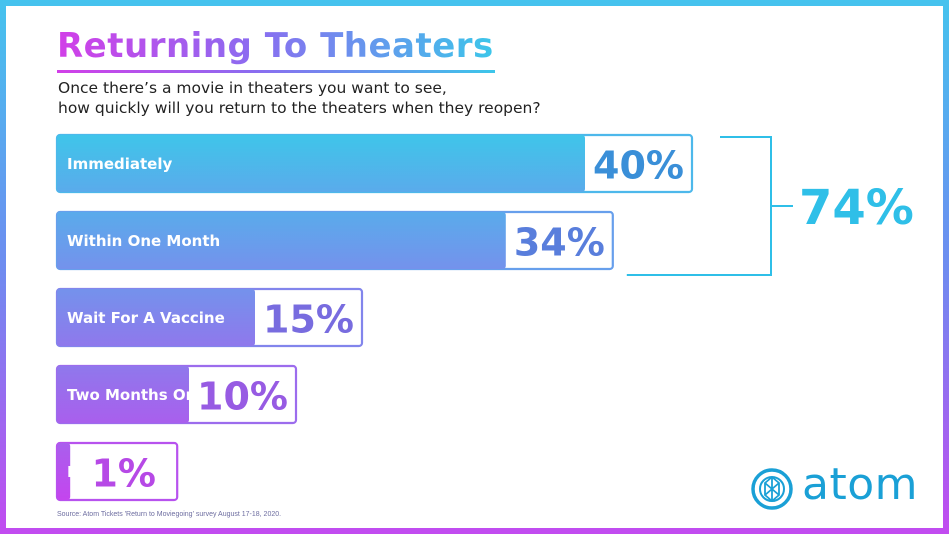  What do you see at coordinates (275, 46) in the screenshot?
I see `page-title: Returning To Theaters` at bounding box center [275, 46].